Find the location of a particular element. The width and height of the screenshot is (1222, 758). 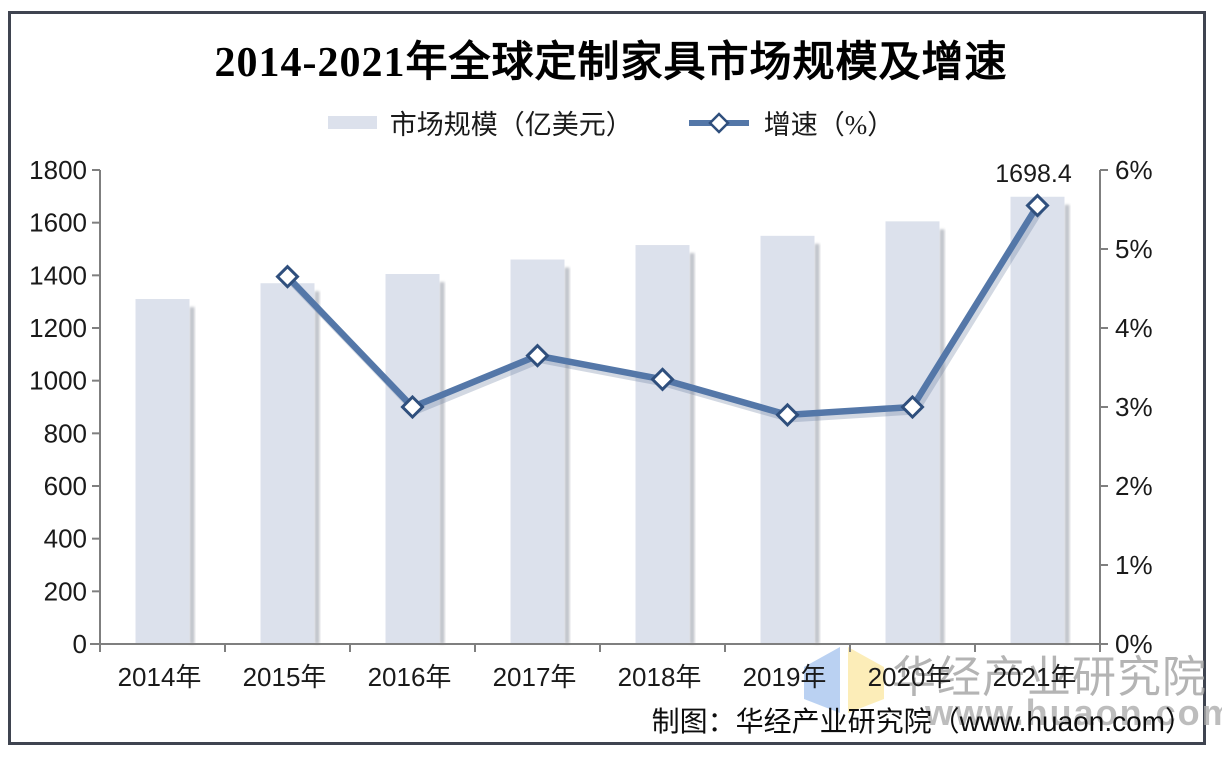

left-axis-tick-label: 600 is located at coordinates (65, 486).